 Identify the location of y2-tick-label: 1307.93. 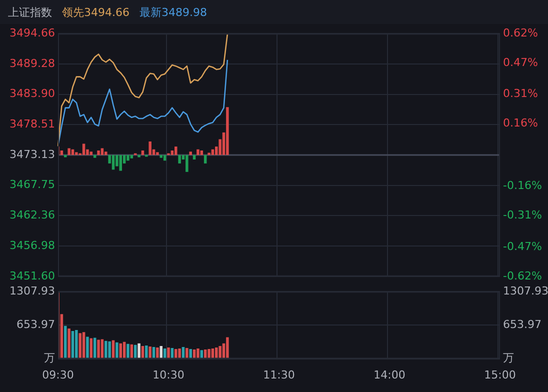
(525, 291).